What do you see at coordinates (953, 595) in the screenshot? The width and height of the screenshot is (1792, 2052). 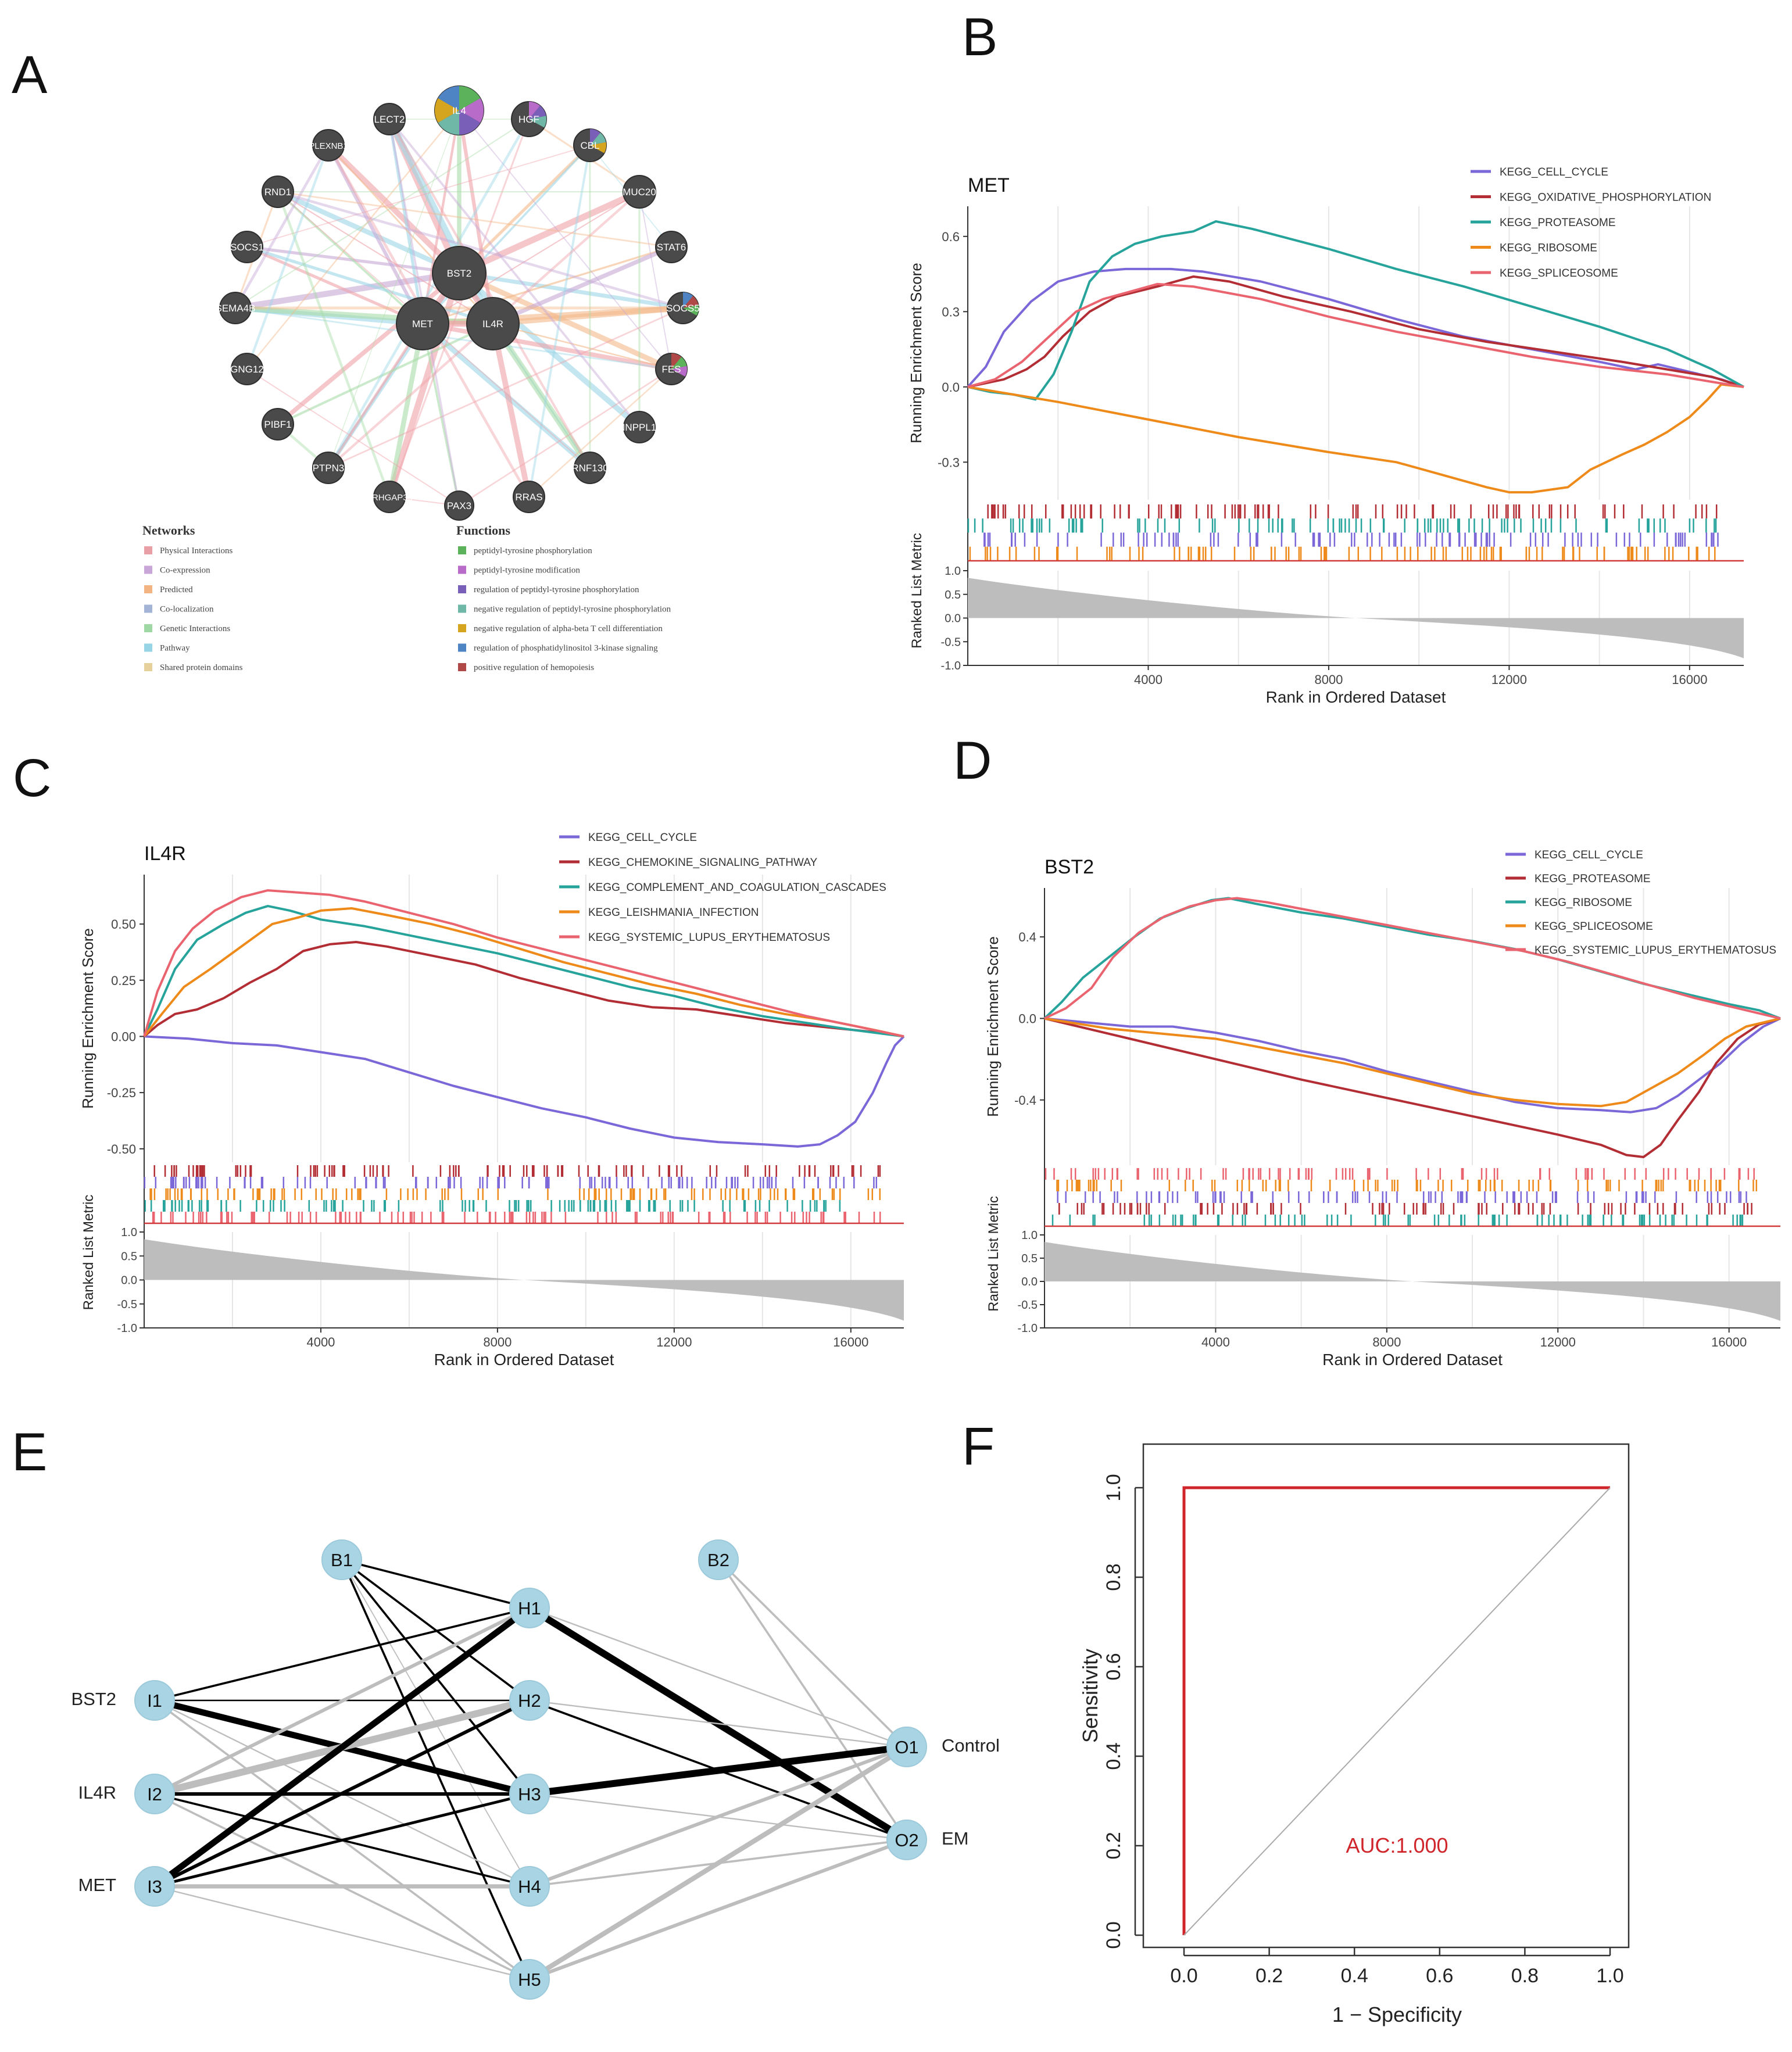 I see `metric-tick-label: 0.5` at bounding box center [953, 595].